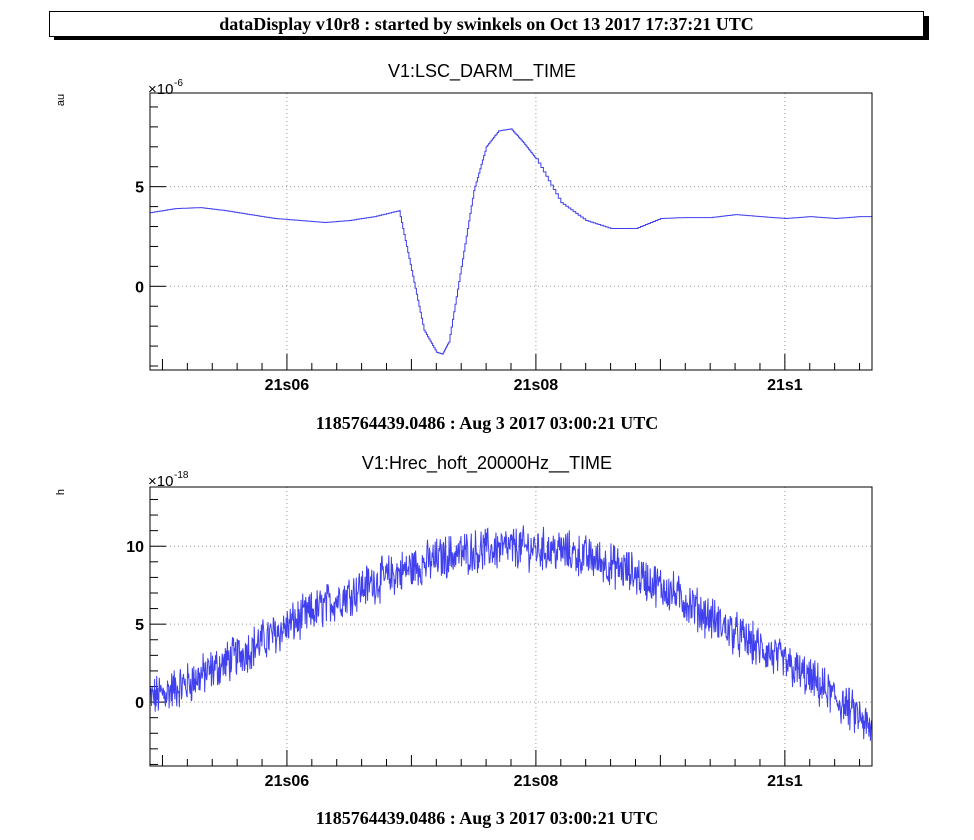 This screenshot has width=974, height=840. What do you see at coordinates (482, 71) in the screenshot?
I see `chart-title: V1:LSC_DARM__TIME` at bounding box center [482, 71].